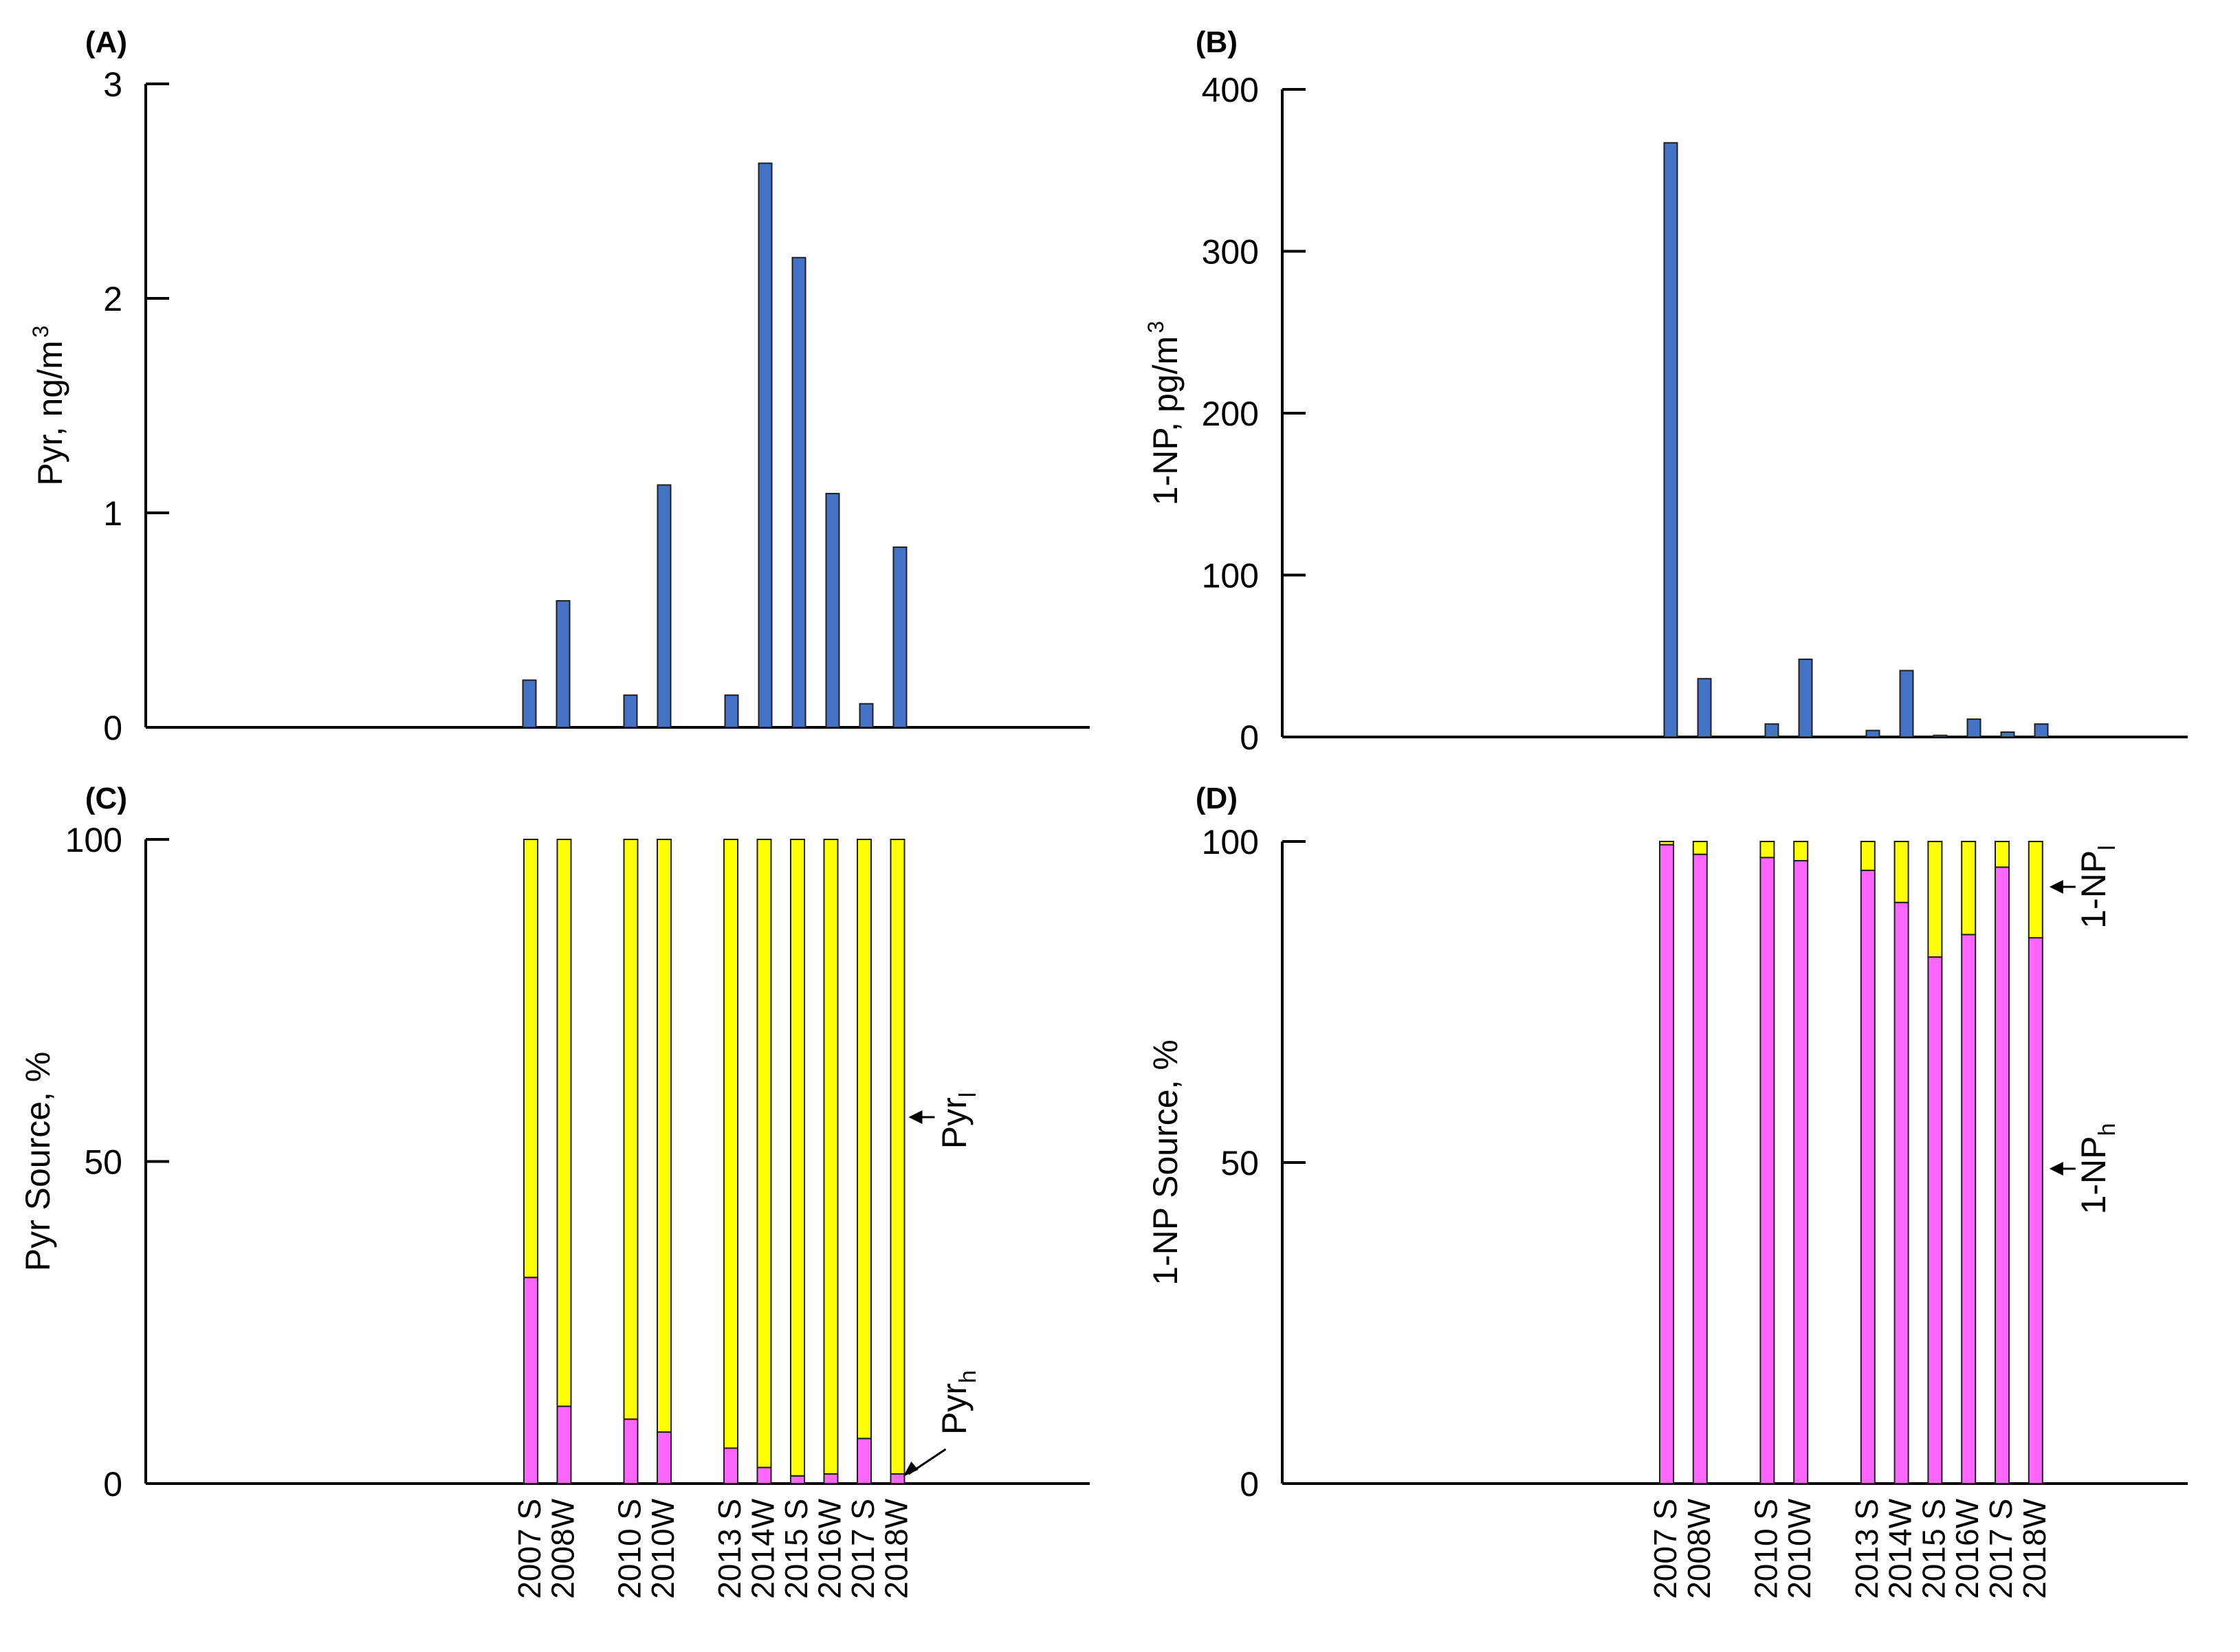 Image resolution: width=2240 pixels, height=1652 pixels. Describe the element at coordinates (763, 1548) in the screenshot. I see `panel-c-category-label: 2014W` at that location.